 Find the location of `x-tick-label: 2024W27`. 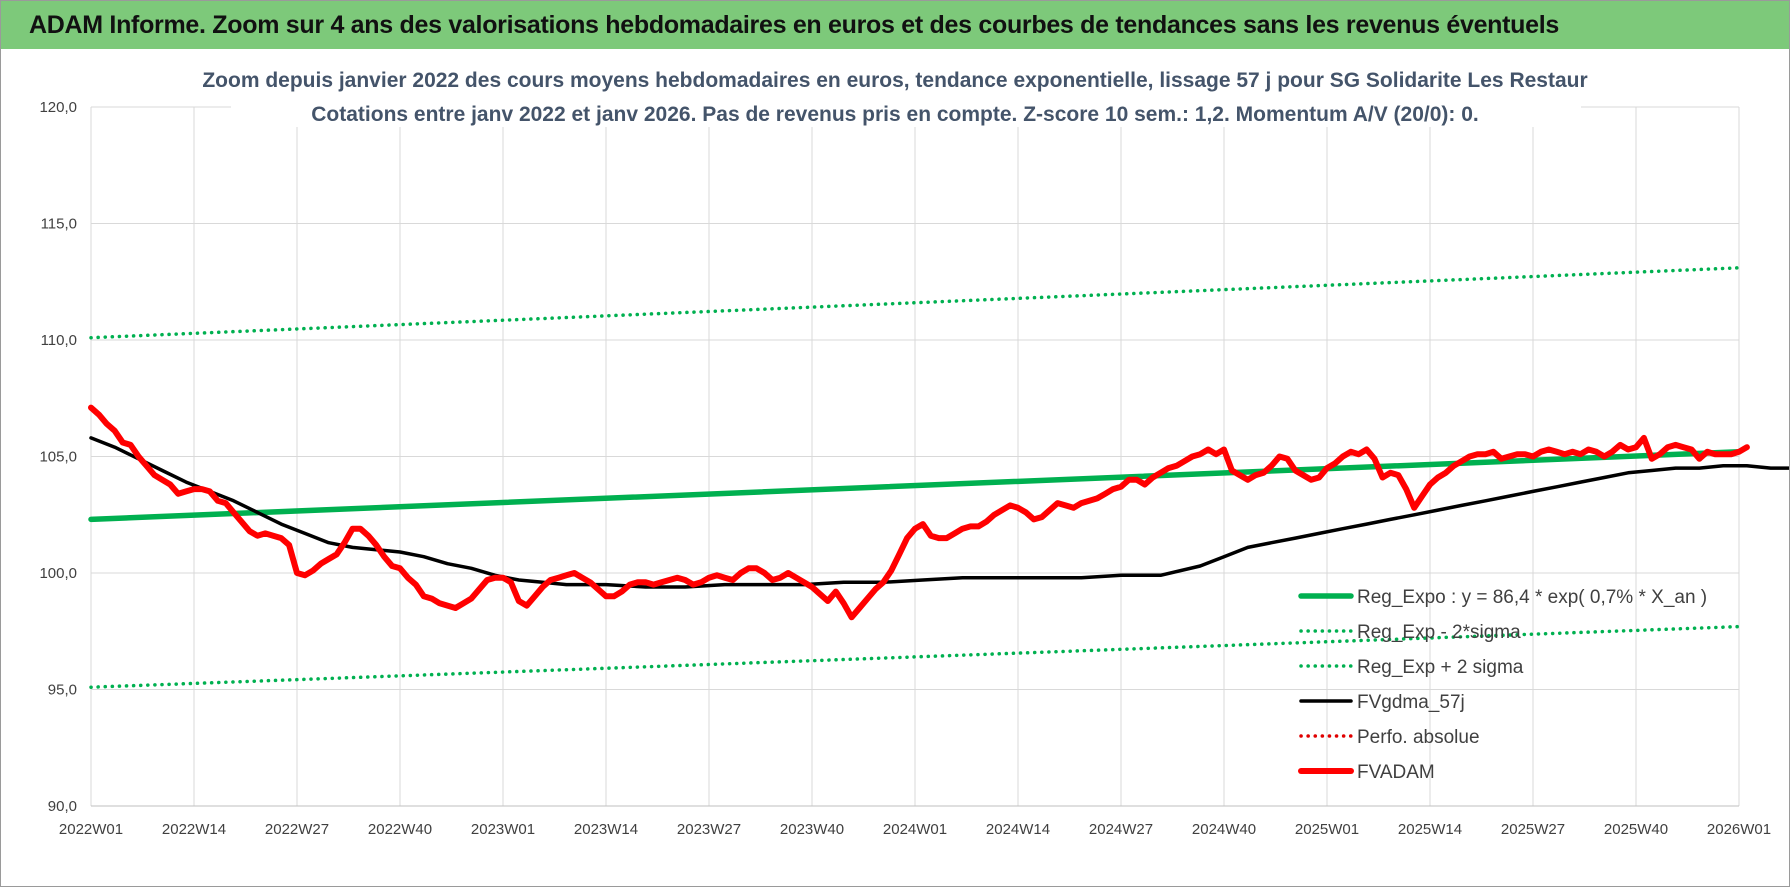

x-tick-label: 2024W27 is located at coordinates (1121, 829).